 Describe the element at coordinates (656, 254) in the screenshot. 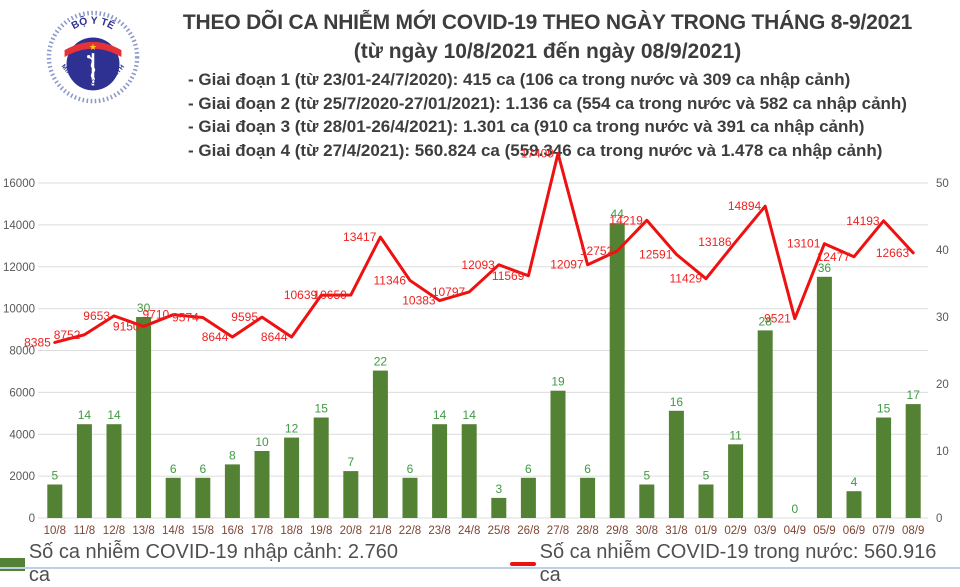

I see `line-value-label: 12591` at that location.